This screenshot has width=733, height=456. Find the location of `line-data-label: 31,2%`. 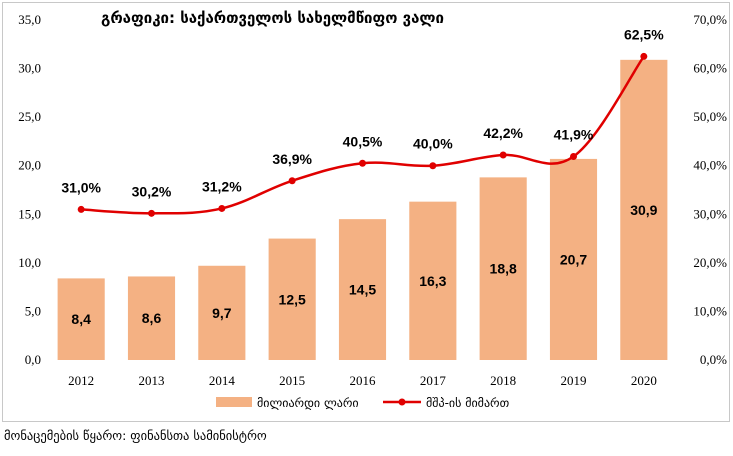

line-data-label: 31,2% is located at coordinates (222, 186).